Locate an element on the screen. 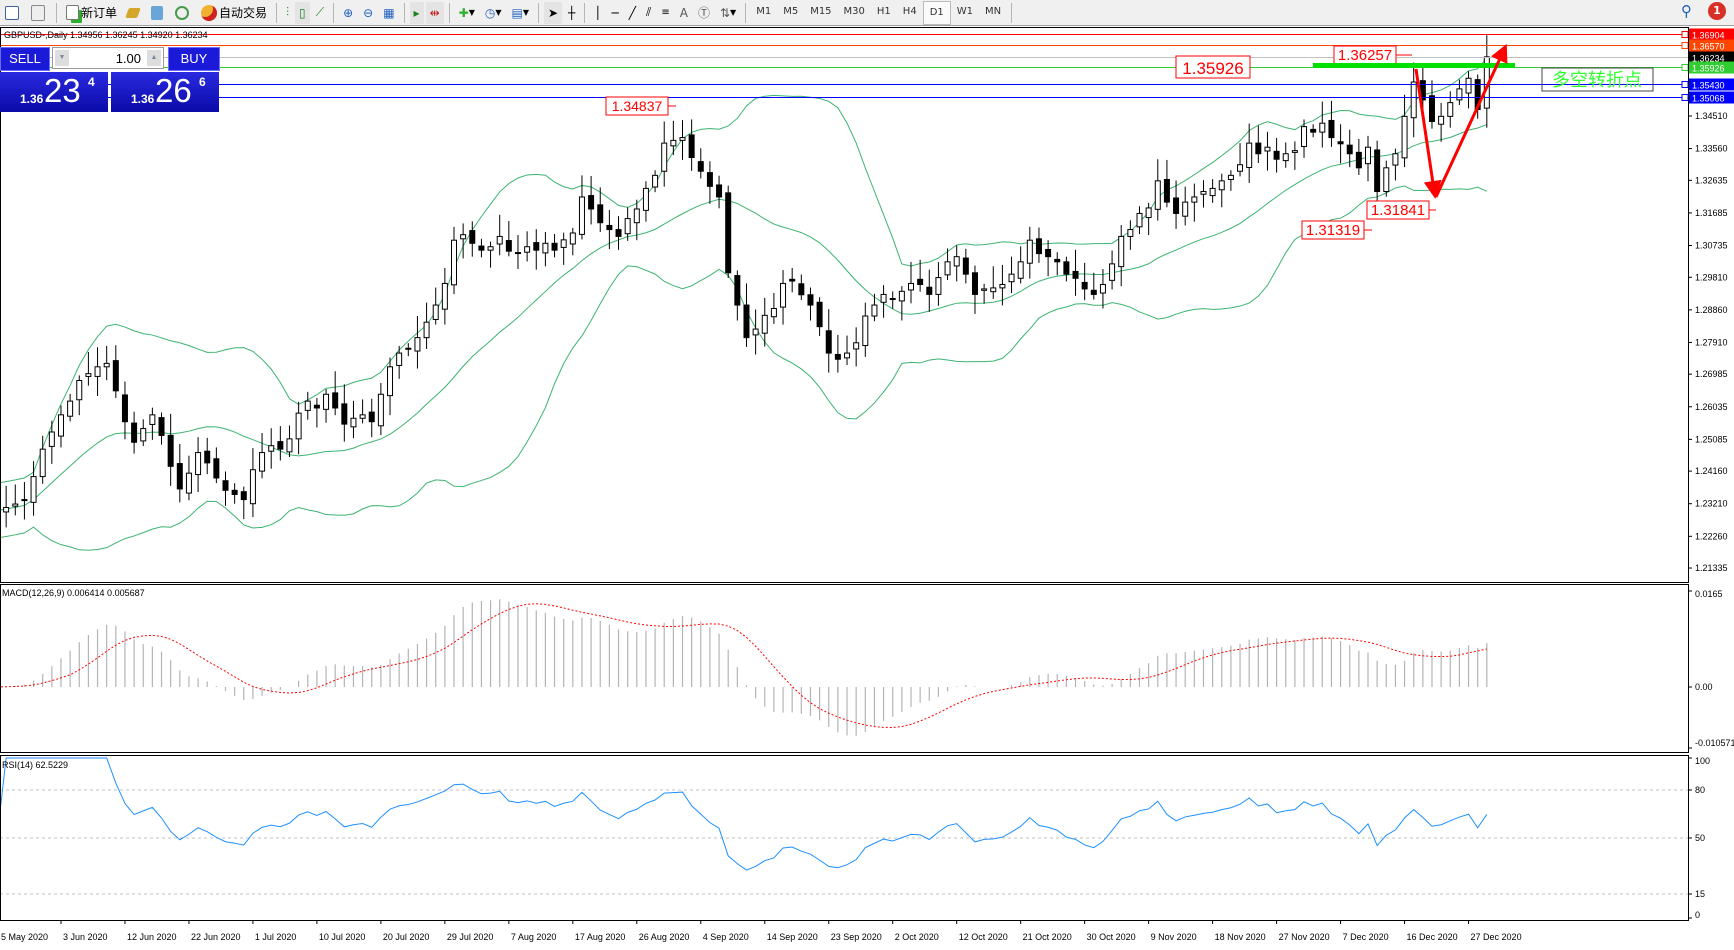 The height and width of the screenshot is (950, 1734). timeframe-h1: H1 is located at coordinates (883, 11).